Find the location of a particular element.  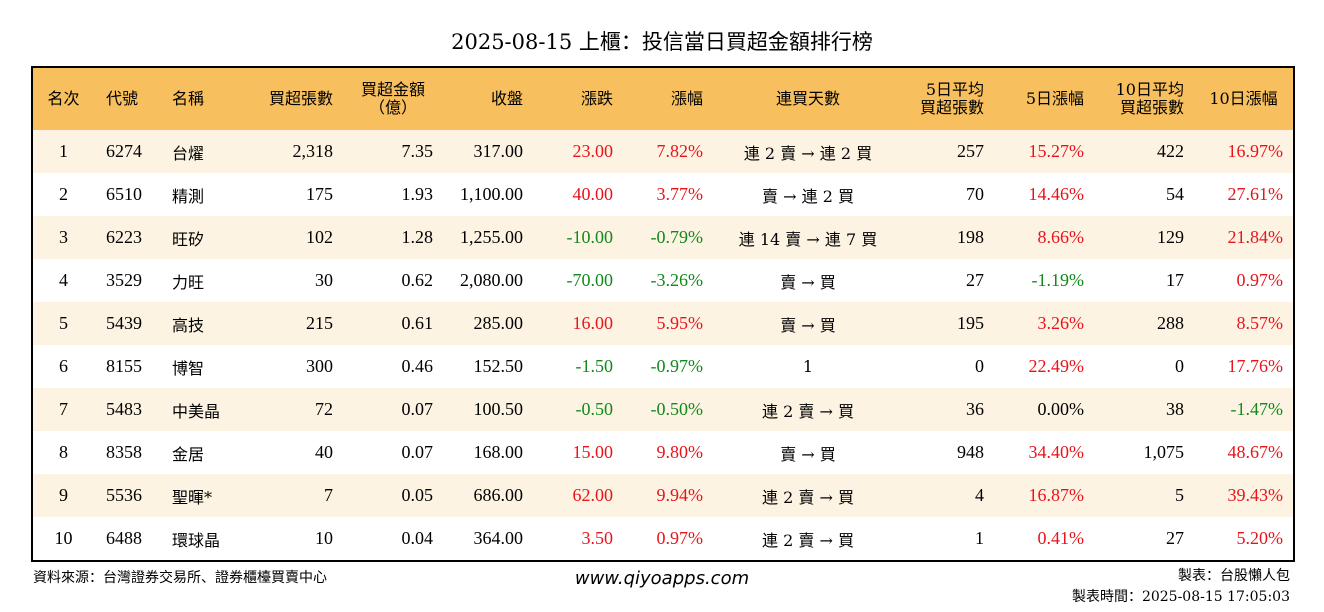

made-time: 製表時間：2025-08-15 17:05:03 is located at coordinates (1180, 597).